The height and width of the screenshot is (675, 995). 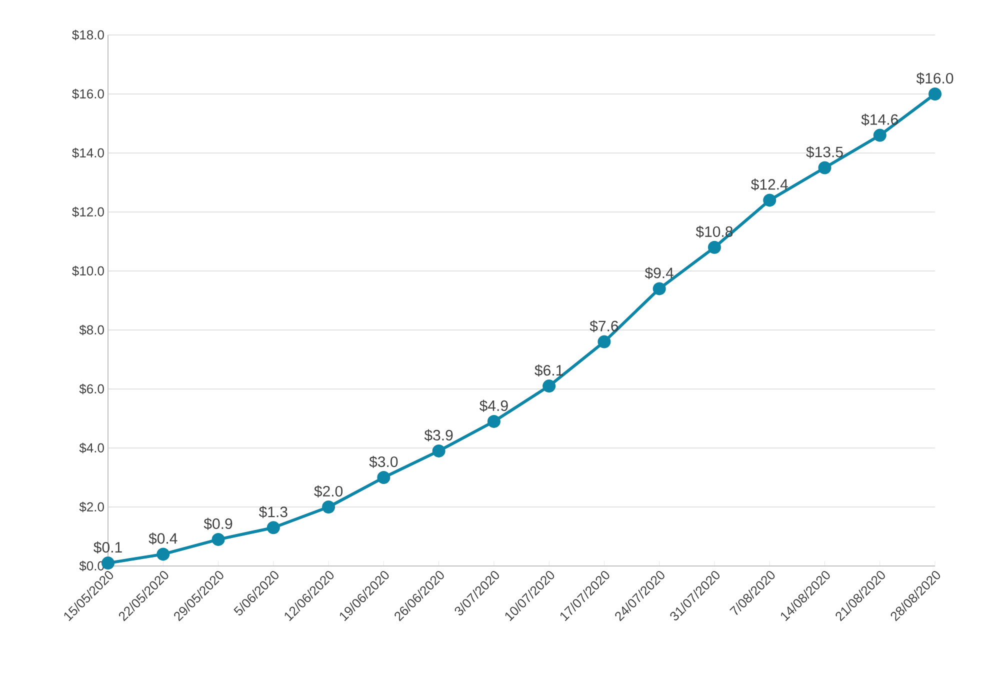 What do you see at coordinates (769, 184) in the screenshot?
I see `data-label: $12.4` at bounding box center [769, 184].